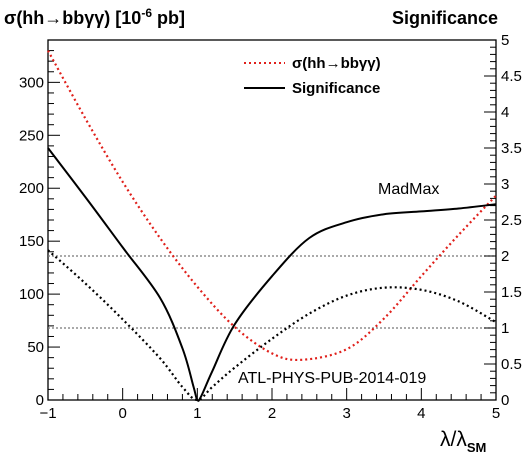 The height and width of the screenshot is (460, 530). Describe the element at coordinates (505, 256) in the screenshot. I see `right-tick-label: 2` at that location.